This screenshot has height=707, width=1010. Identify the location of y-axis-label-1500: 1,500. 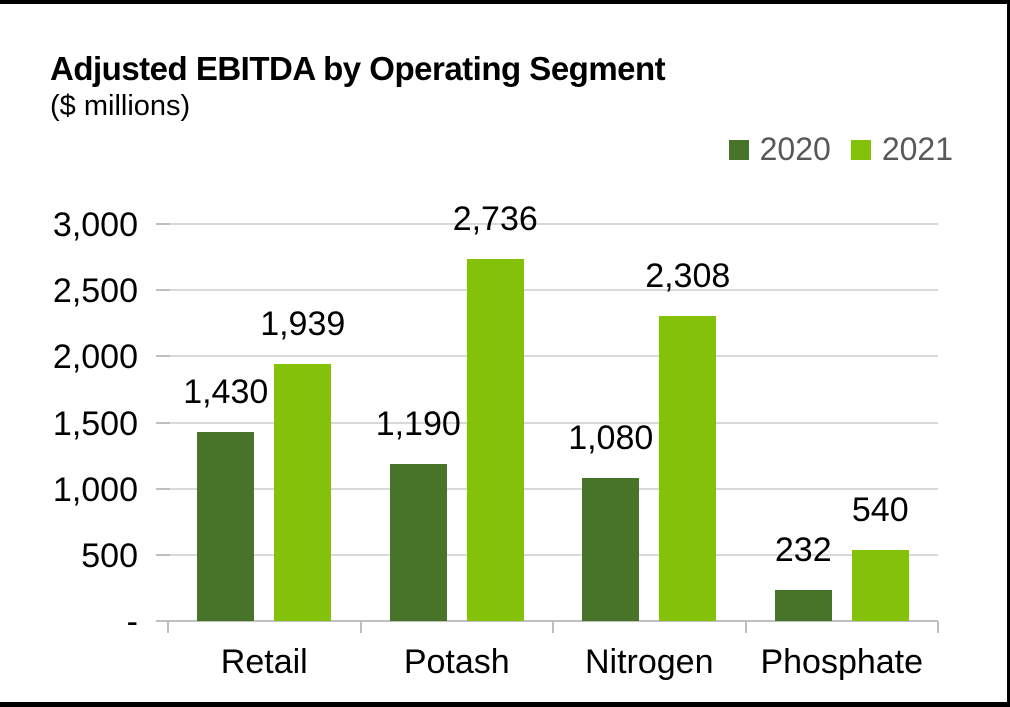
(95, 423).